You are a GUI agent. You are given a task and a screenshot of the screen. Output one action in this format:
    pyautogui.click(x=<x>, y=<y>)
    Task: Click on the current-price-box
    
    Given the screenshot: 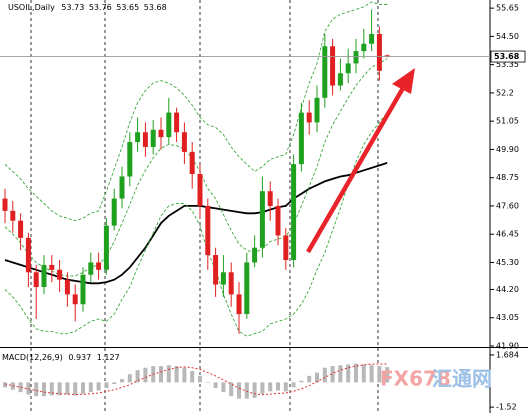 What is the action you would take?
    pyautogui.click(x=508, y=56)
    